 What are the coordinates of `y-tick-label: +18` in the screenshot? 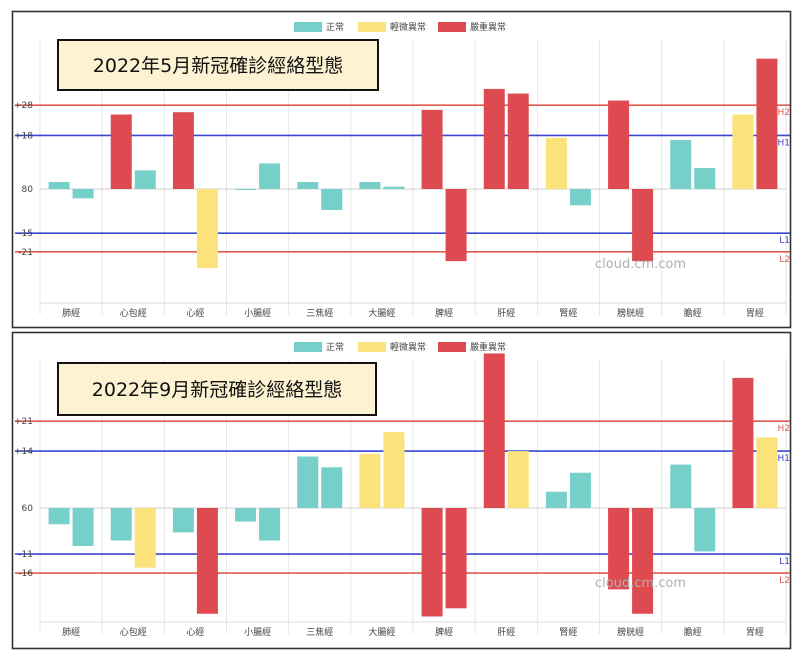 It's located at (23, 136).